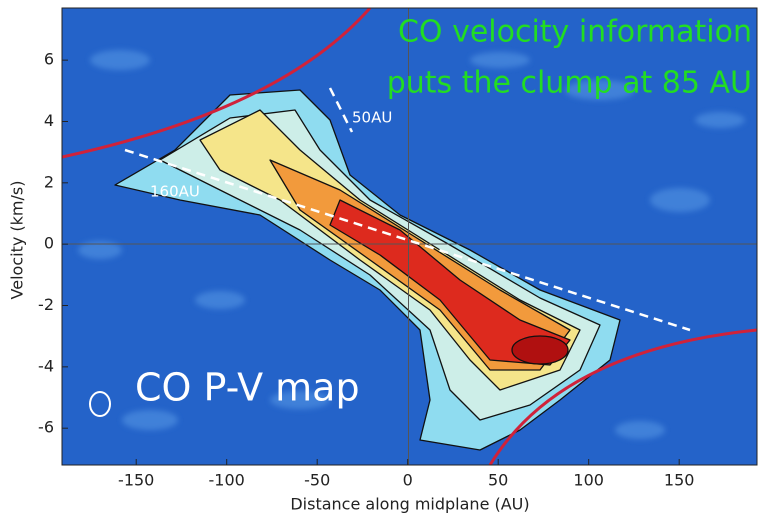 The height and width of the screenshot is (518, 759). Describe the element at coordinates (575, 32) in the screenshot. I see `annotation: CO velocity information` at that location.